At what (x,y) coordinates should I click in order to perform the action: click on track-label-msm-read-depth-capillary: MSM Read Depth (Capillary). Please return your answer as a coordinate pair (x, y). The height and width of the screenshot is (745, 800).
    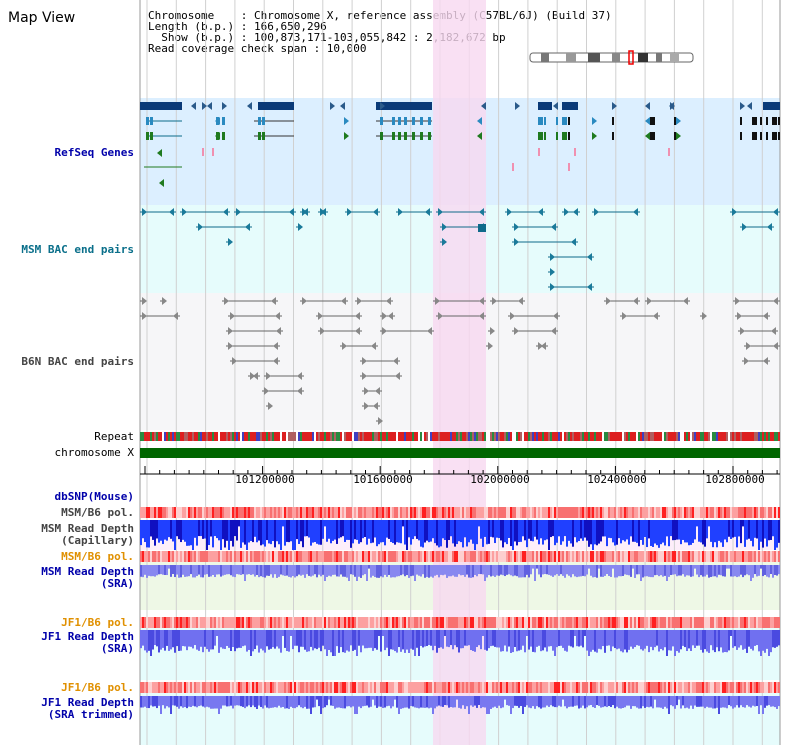
    Looking at the image, I should click on (87, 534).